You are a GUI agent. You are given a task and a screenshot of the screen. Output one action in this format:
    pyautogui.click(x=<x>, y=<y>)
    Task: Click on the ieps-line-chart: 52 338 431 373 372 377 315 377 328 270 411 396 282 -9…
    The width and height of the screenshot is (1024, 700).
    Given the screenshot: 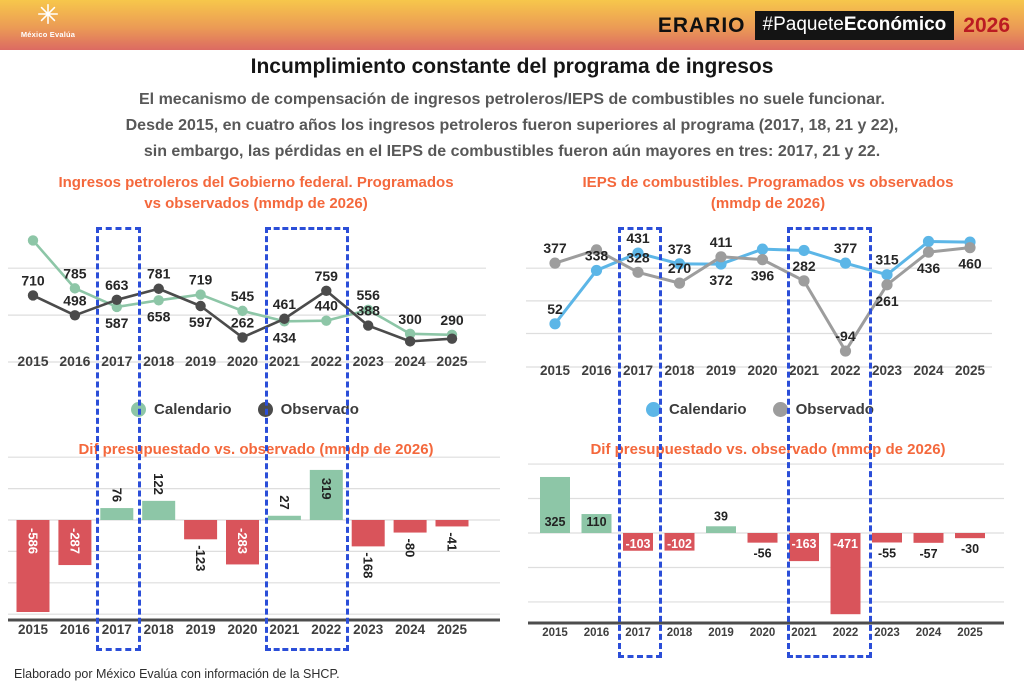 What is the action you would take?
    pyautogui.click(x=759, y=304)
    